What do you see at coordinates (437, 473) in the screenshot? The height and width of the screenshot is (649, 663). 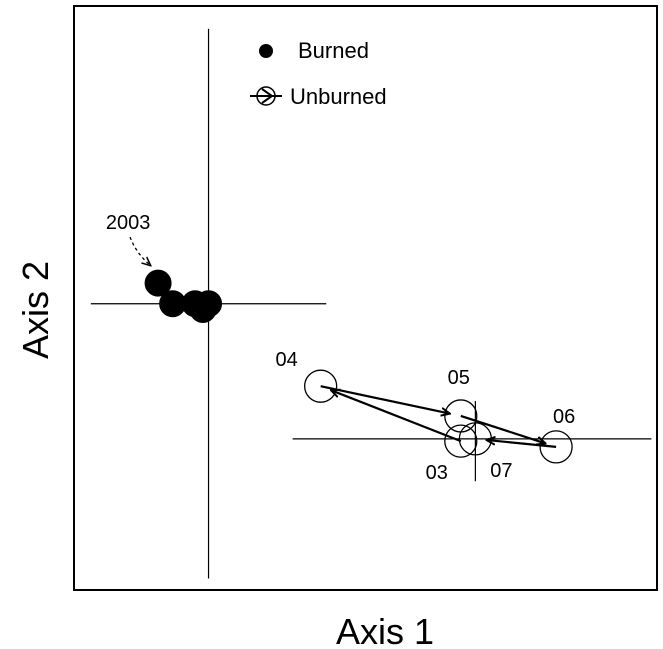 I see `point-label-03: 03` at bounding box center [437, 473].